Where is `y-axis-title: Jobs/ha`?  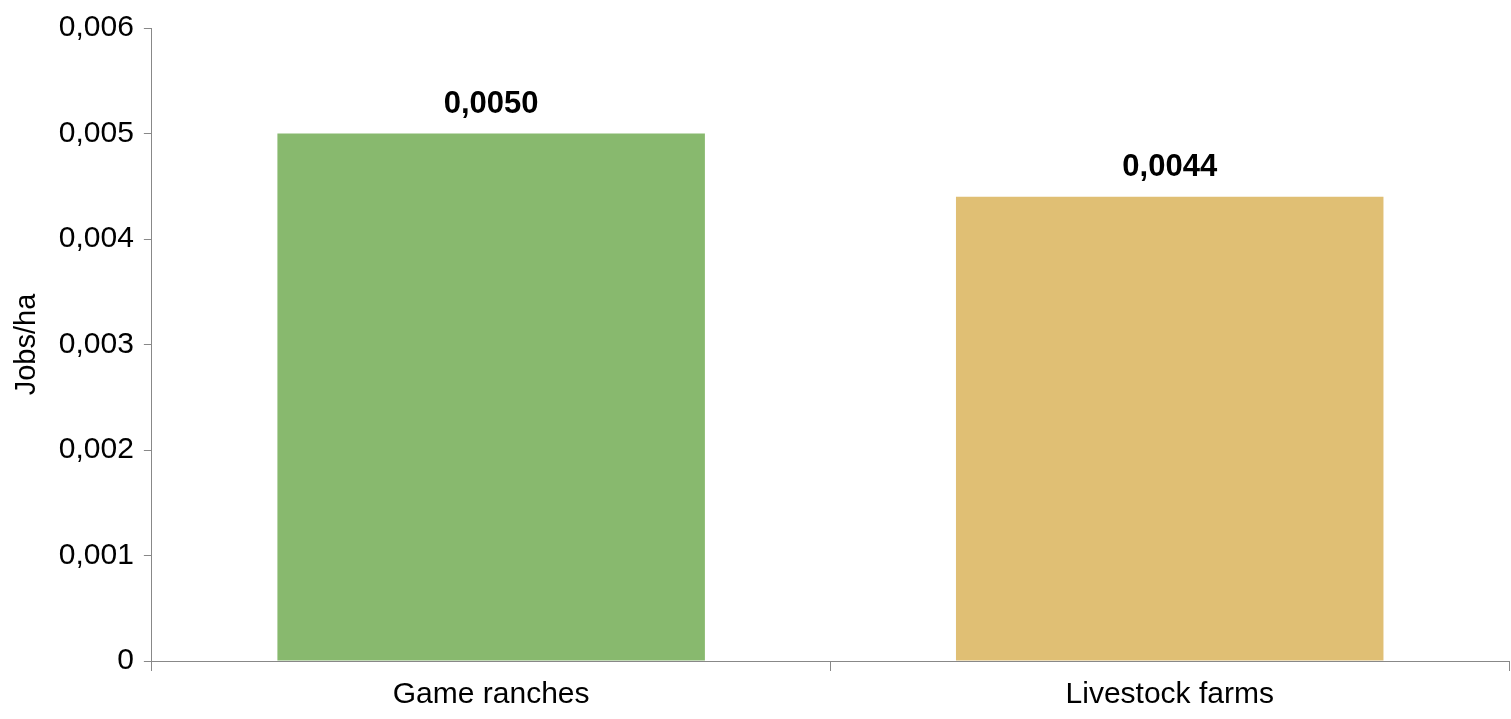
y-axis-title: Jobs/ha is located at coordinates (25, 344).